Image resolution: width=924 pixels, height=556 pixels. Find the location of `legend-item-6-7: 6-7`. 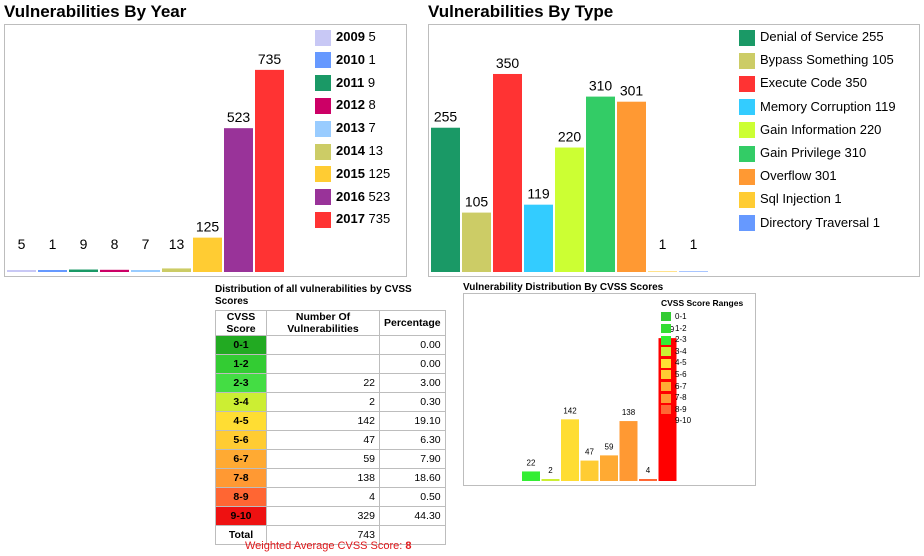

legend-item-6-7: 6-7 is located at coordinates (674, 386).